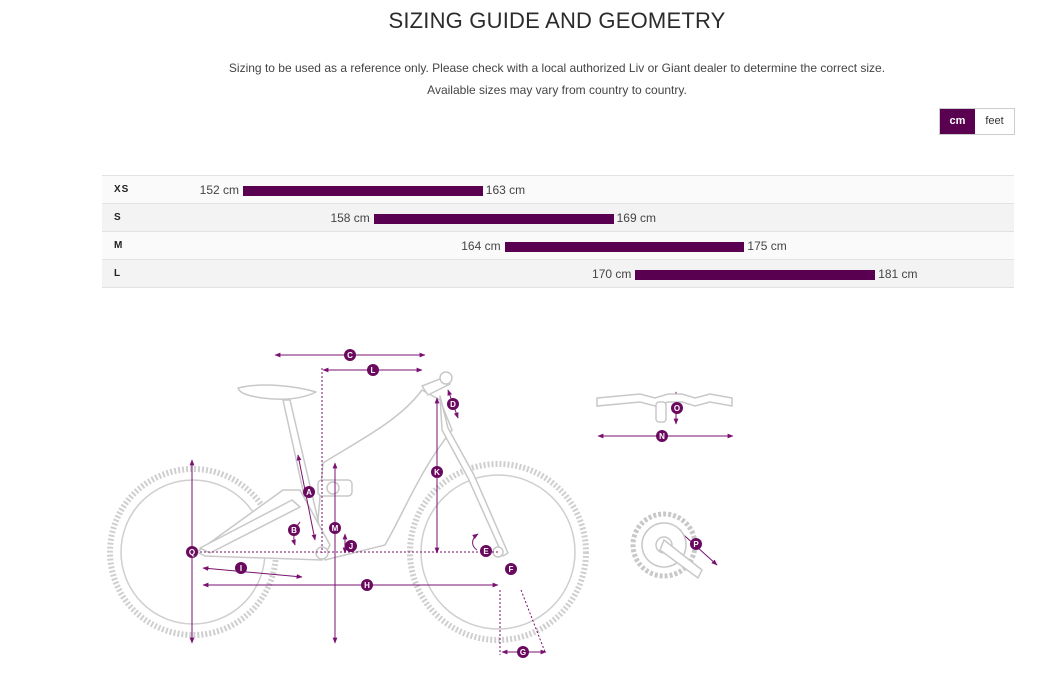 This screenshot has width=1053, height=697. Describe the element at coordinates (119, 245) in the screenshot. I see `size-label: M` at that location.